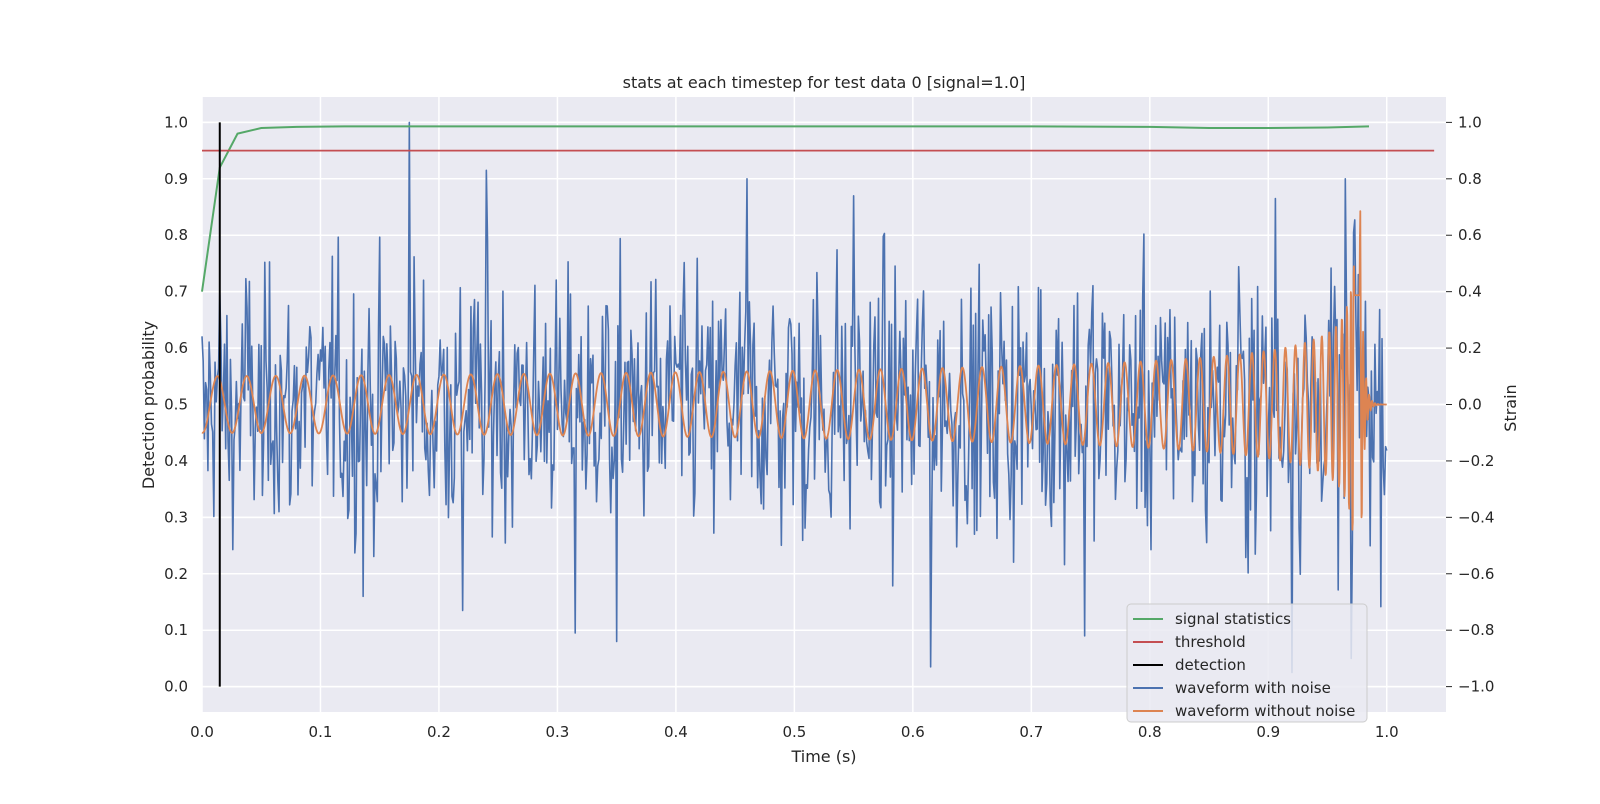 The image size is (1600, 804). I want to click on x-tick-label: 0.9, so click(1268, 732).